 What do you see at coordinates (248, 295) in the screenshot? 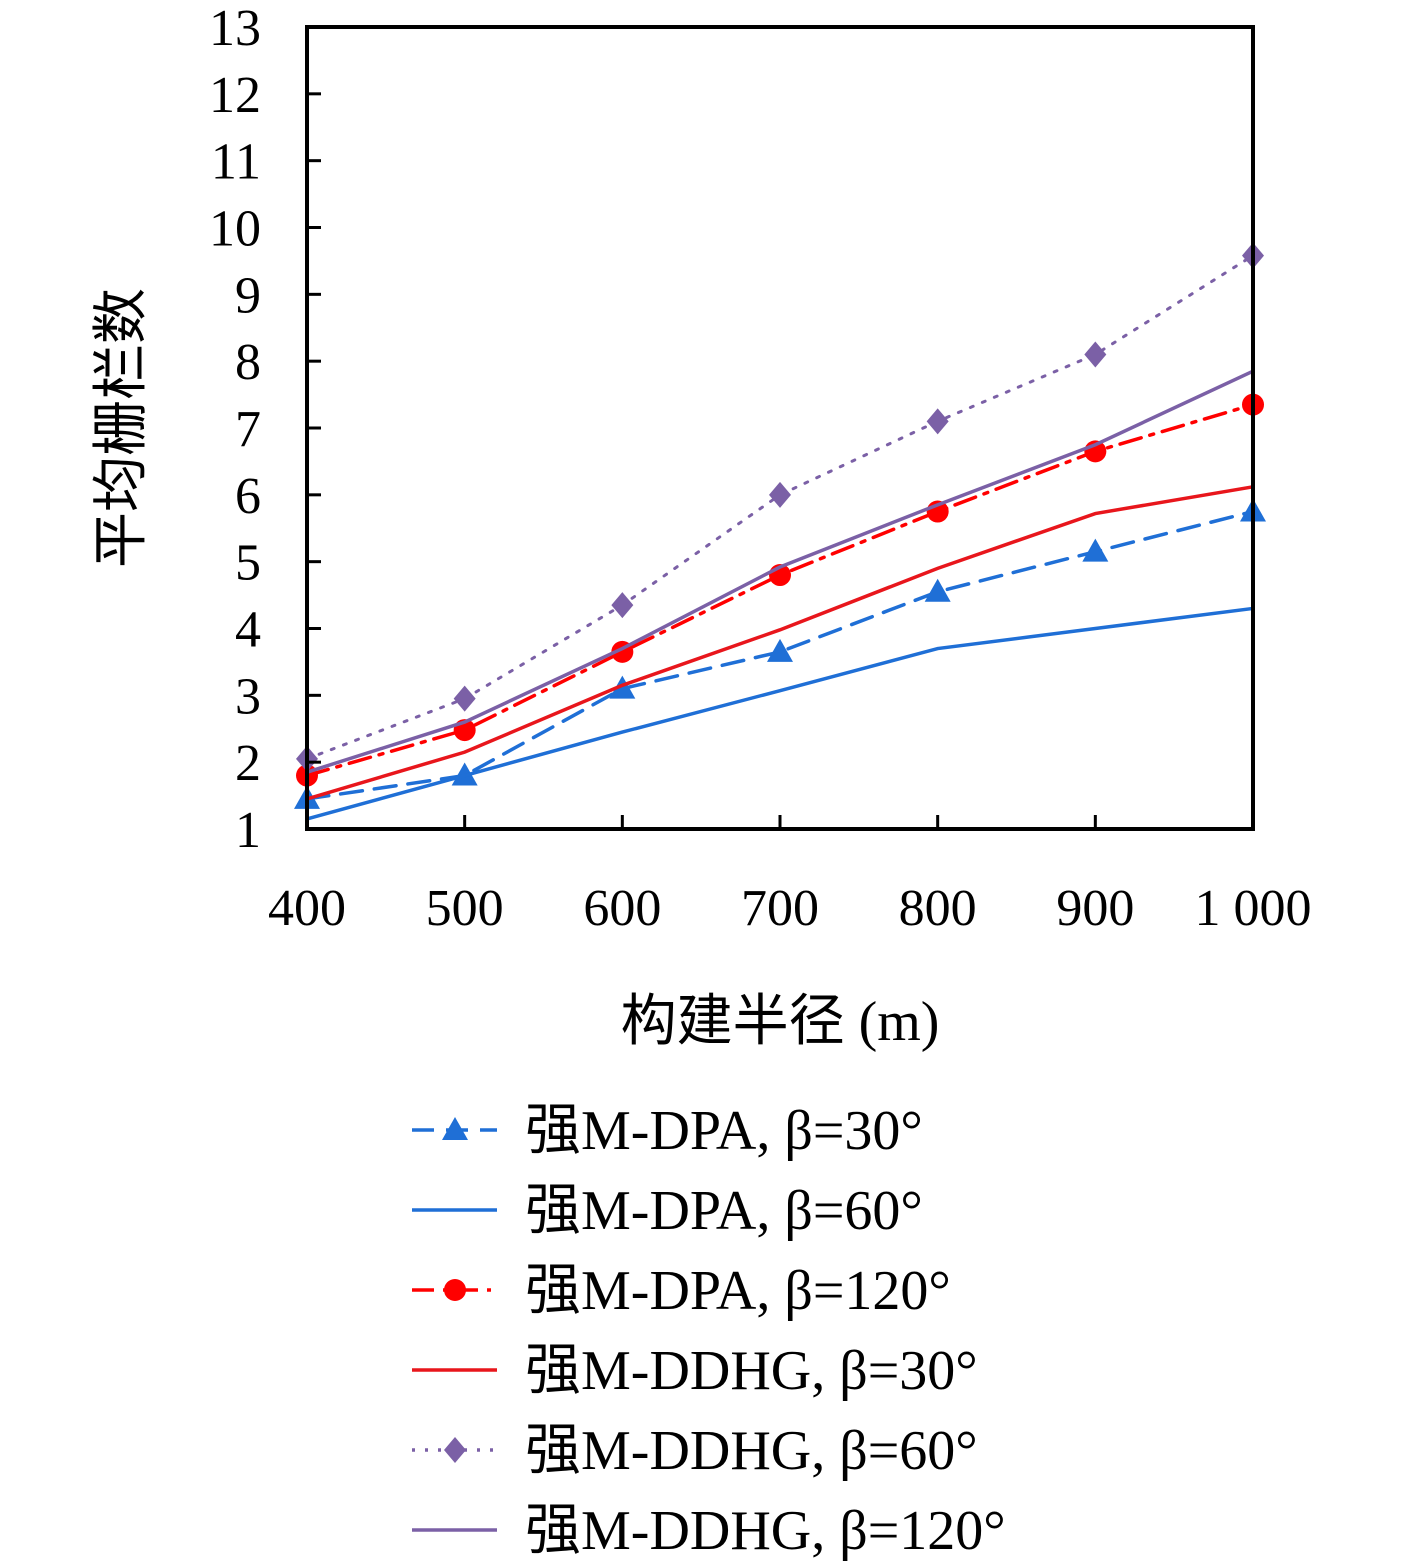
I see `y-tick-label: 9` at bounding box center [248, 295].